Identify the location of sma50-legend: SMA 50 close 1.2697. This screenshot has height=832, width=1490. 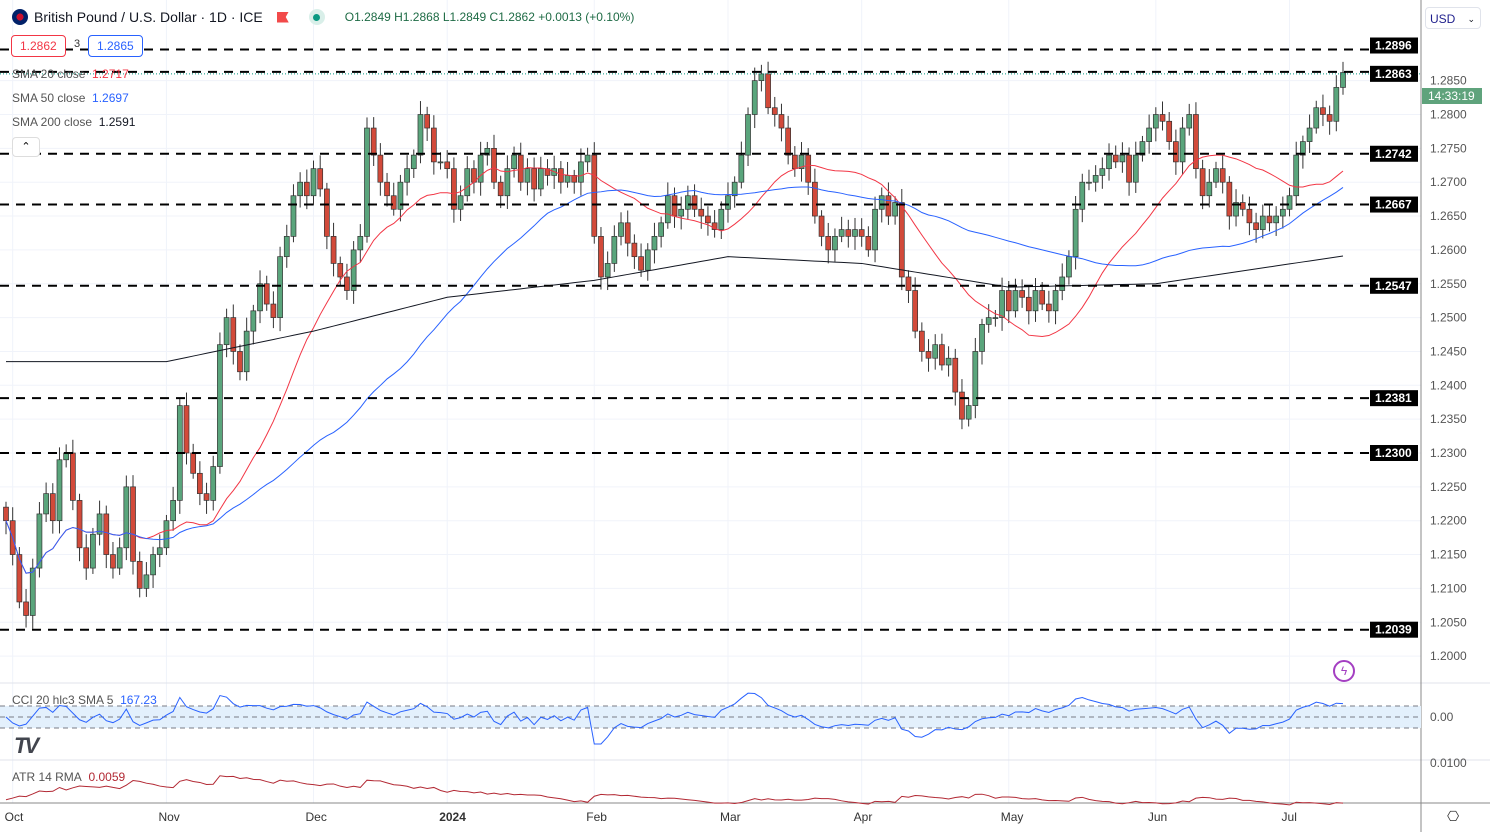
(70, 98).